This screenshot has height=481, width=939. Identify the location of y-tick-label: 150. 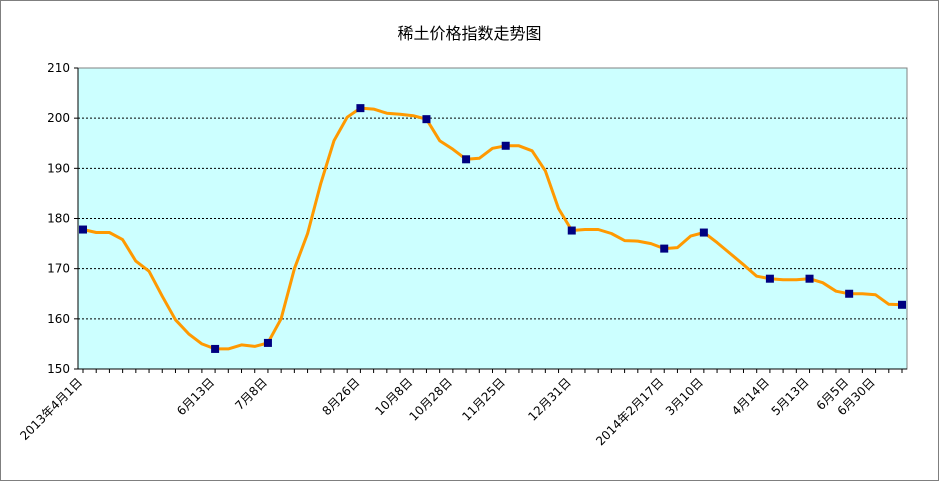
(58, 369).